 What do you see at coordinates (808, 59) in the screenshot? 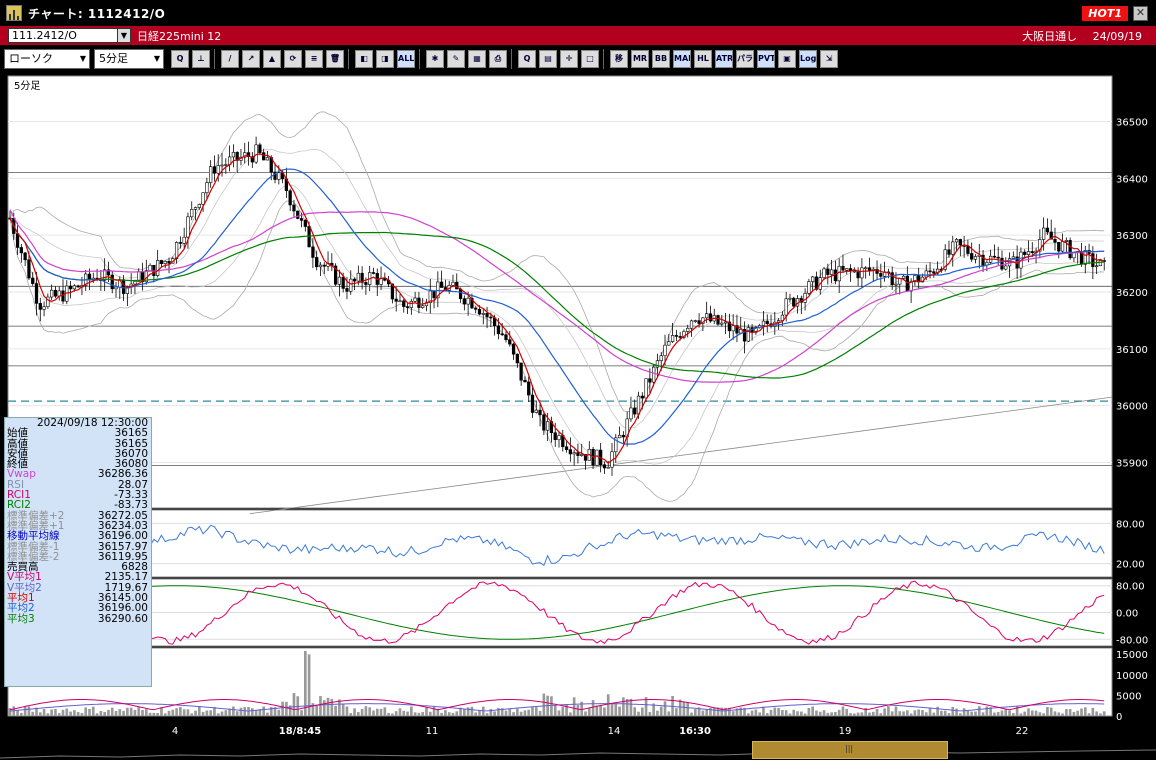
I see `log-icon: Log` at bounding box center [808, 59].